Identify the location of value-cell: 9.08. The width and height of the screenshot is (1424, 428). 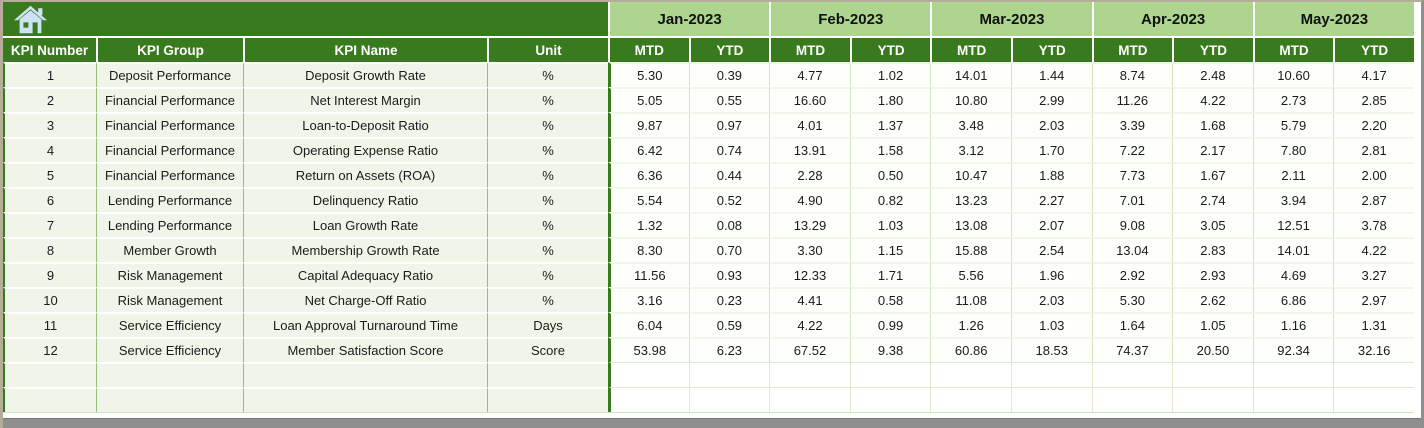
(1132, 224).